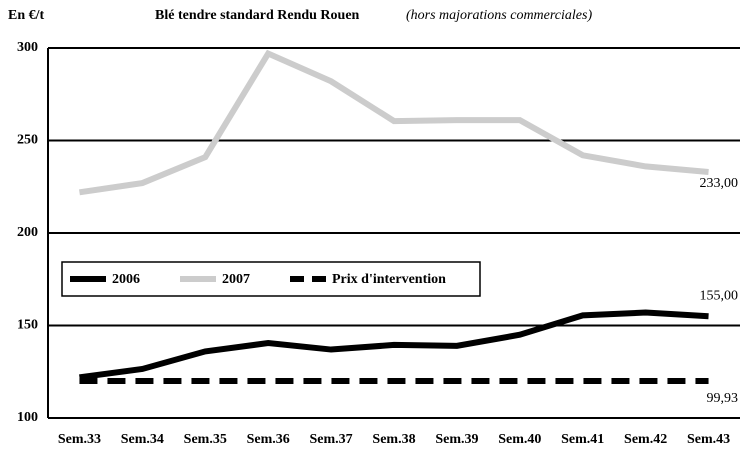  What do you see at coordinates (271, 279) in the screenshot?
I see `legend-box` at bounding box center [271, 279].